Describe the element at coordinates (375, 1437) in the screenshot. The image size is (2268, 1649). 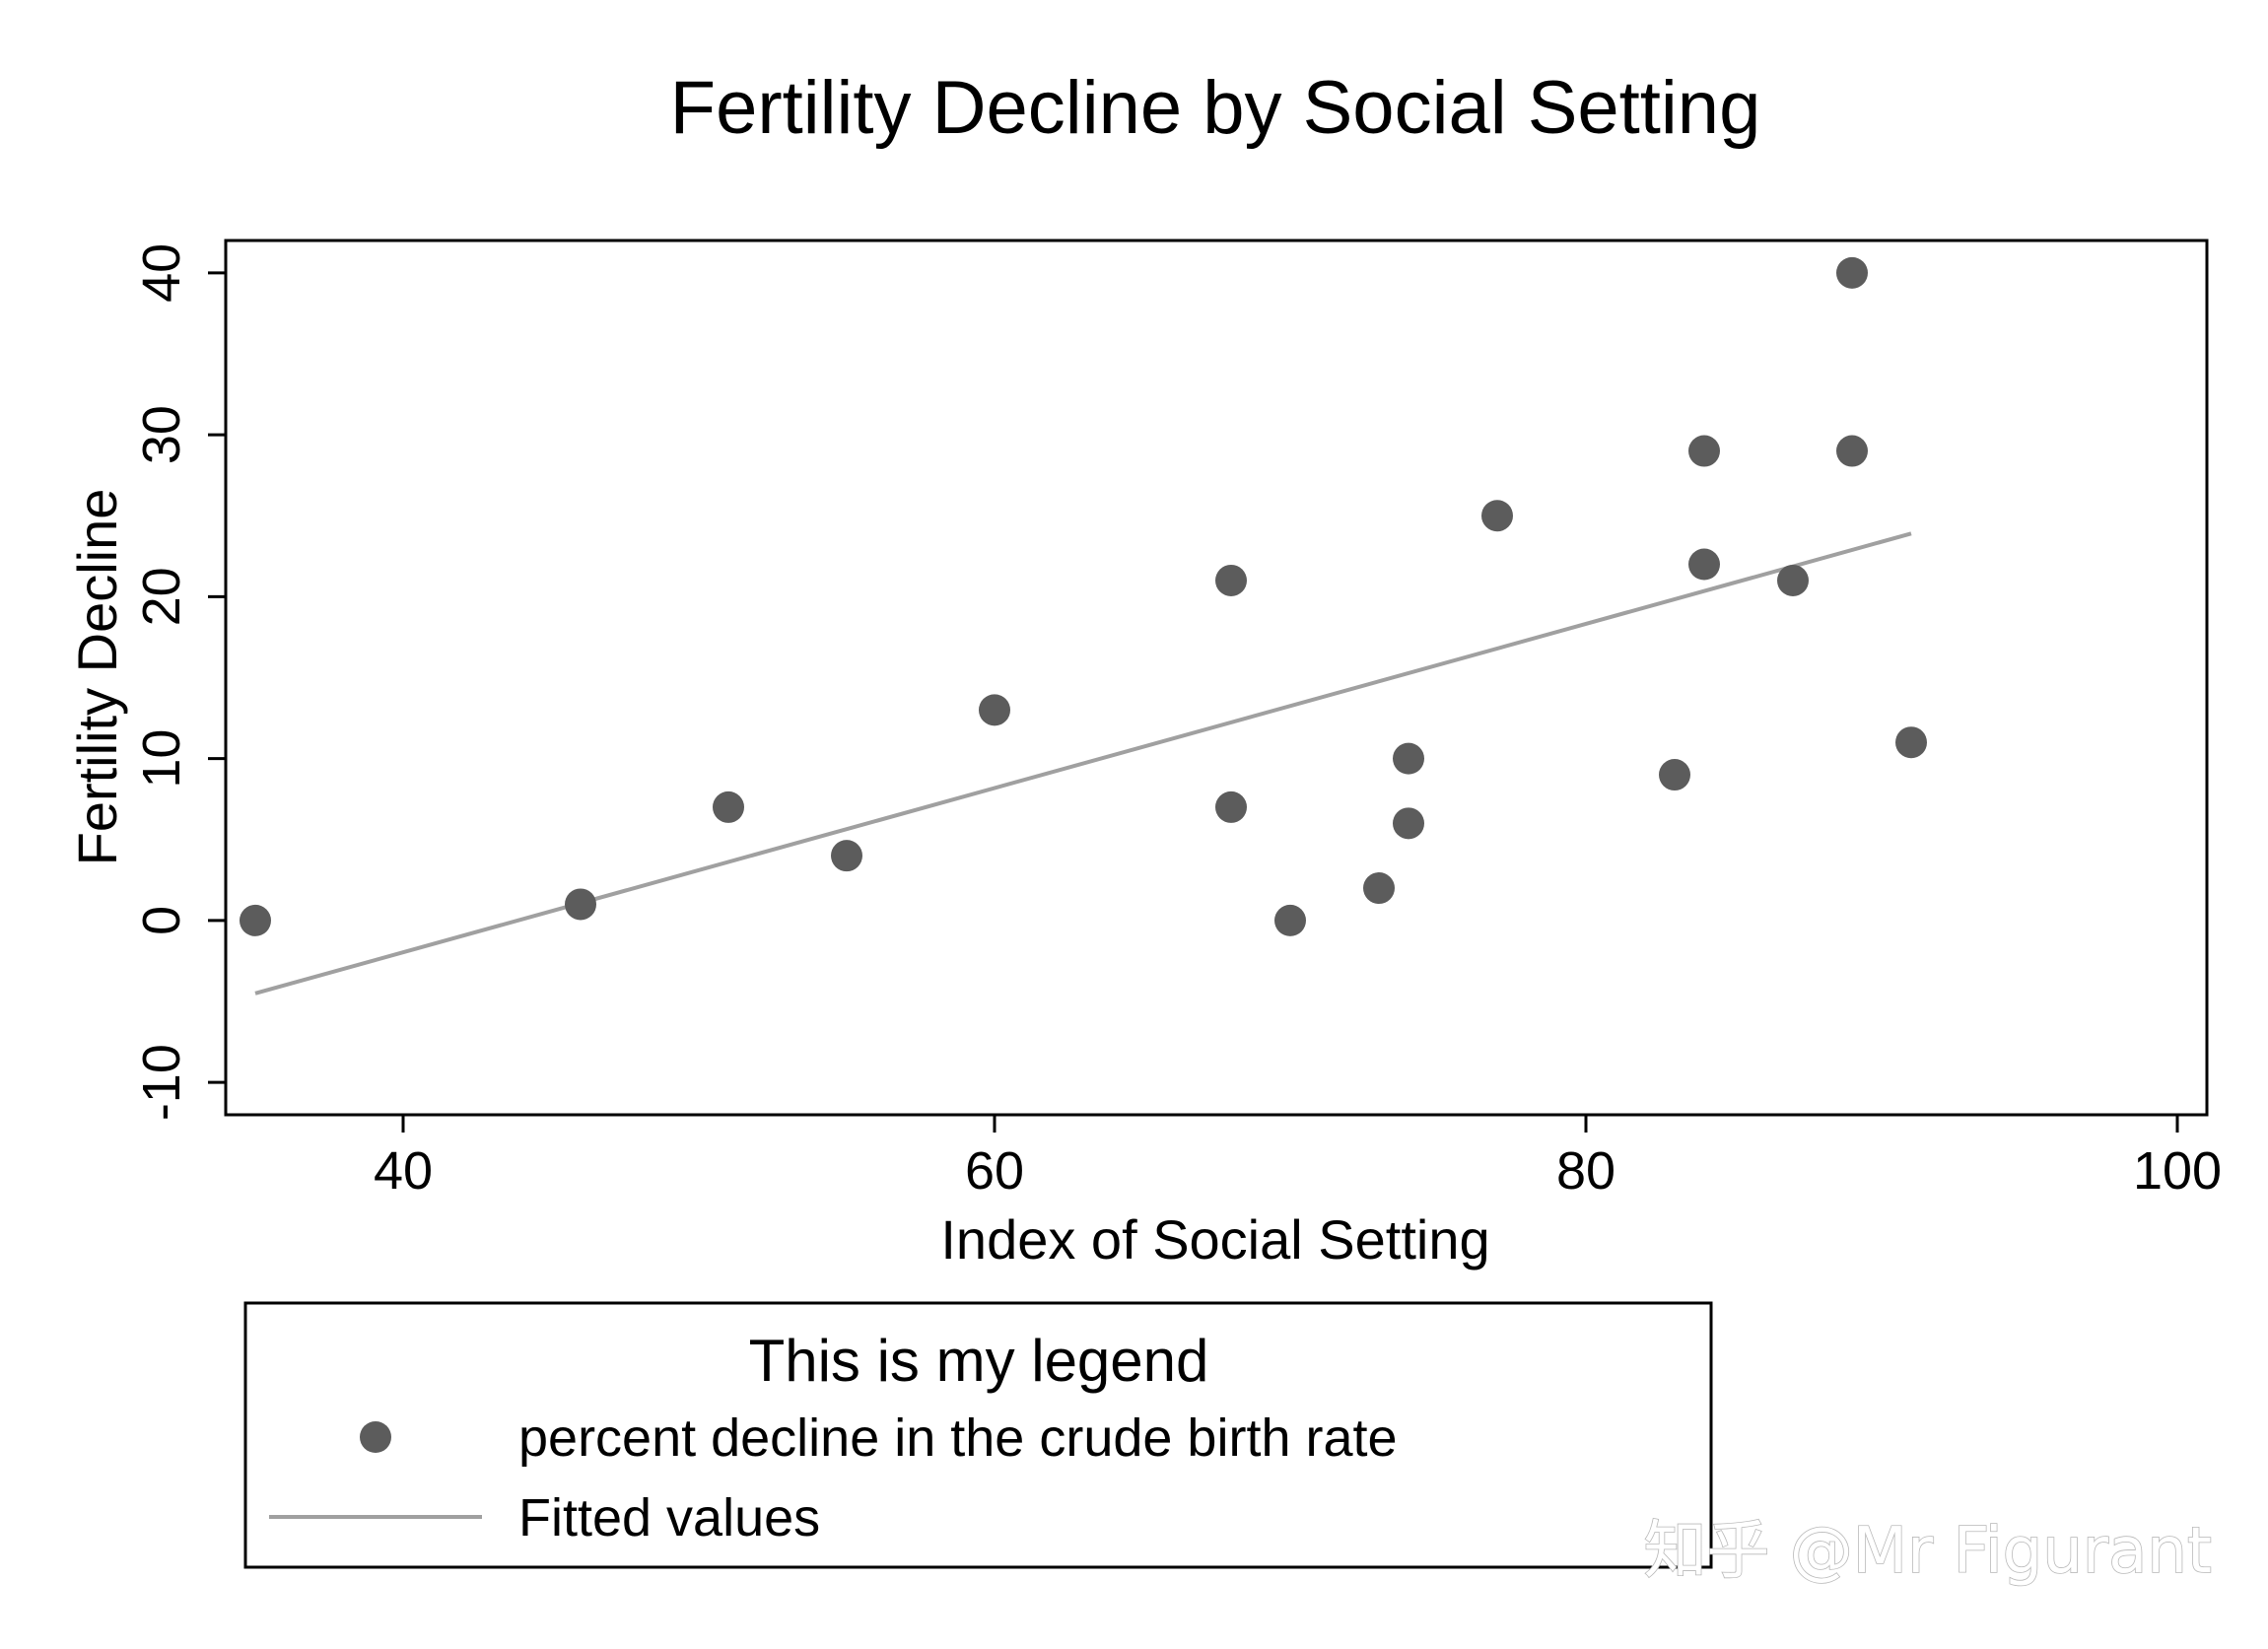
I see `legend-dot-symbol` at that location.